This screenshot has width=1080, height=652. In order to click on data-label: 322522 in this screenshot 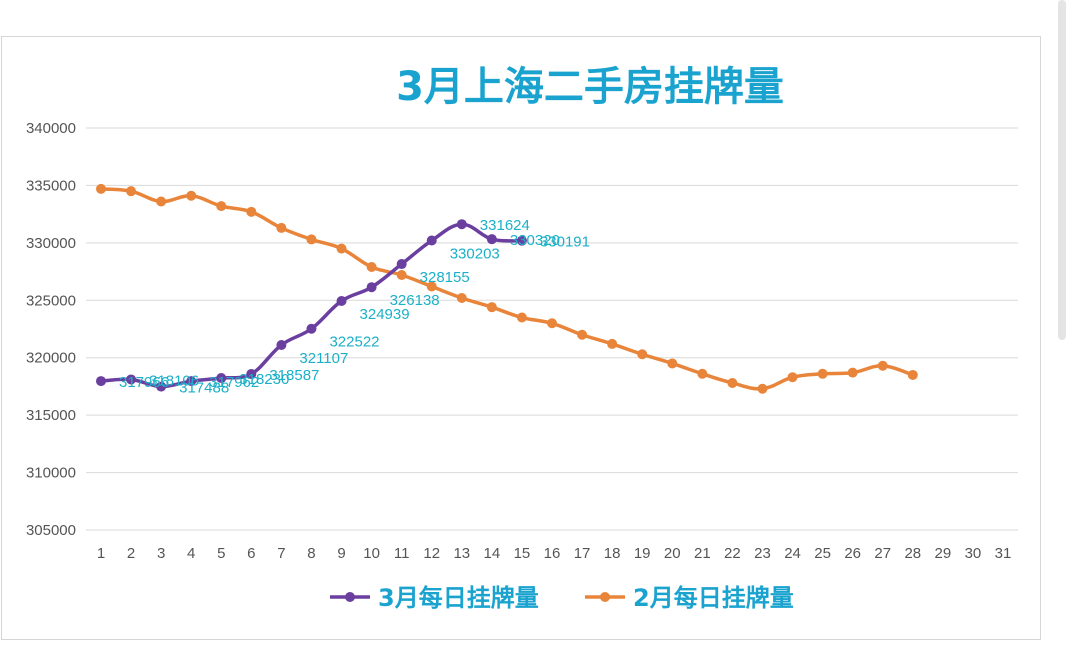, I will do `click(354, 342)`.